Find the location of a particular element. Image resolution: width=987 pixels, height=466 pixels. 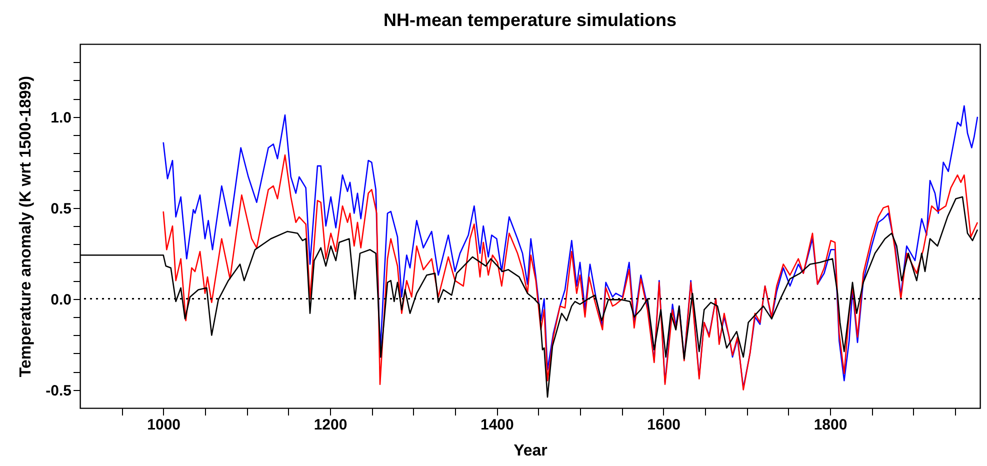

y-axis-title: Temperature anomaly (K wrt 1500-1899) is located at coordinates (26, 227).